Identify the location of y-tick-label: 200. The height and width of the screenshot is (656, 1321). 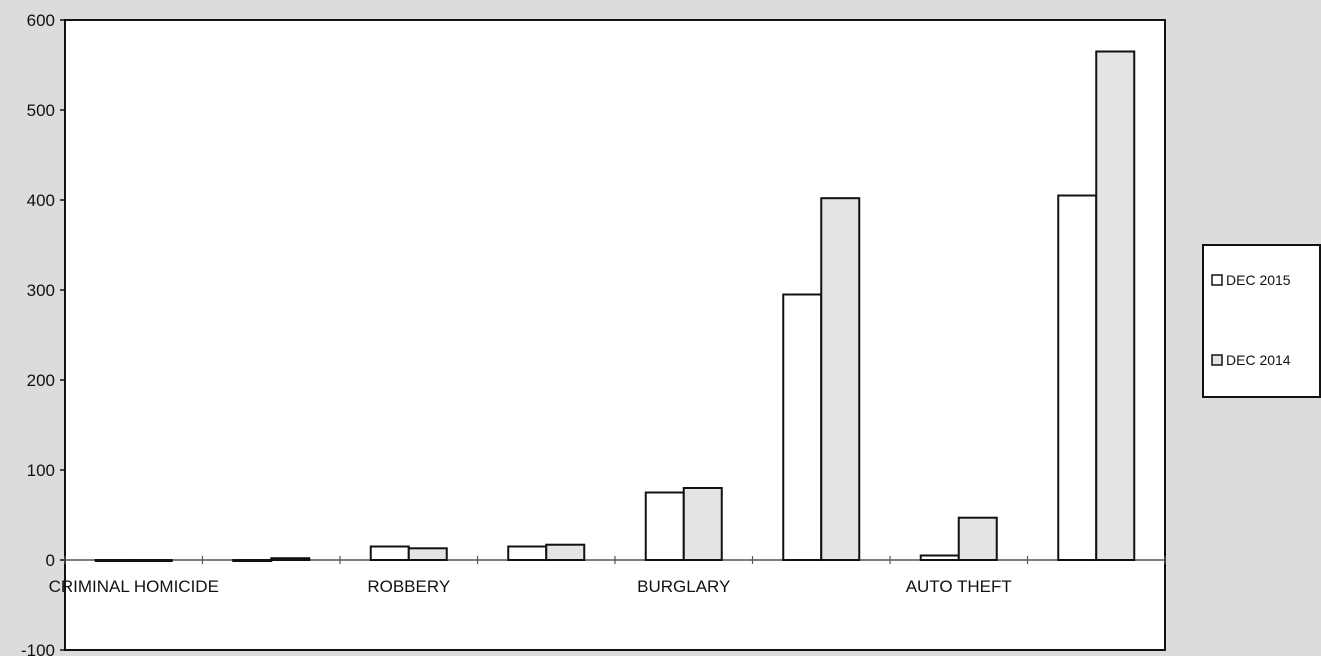
(41, 380).